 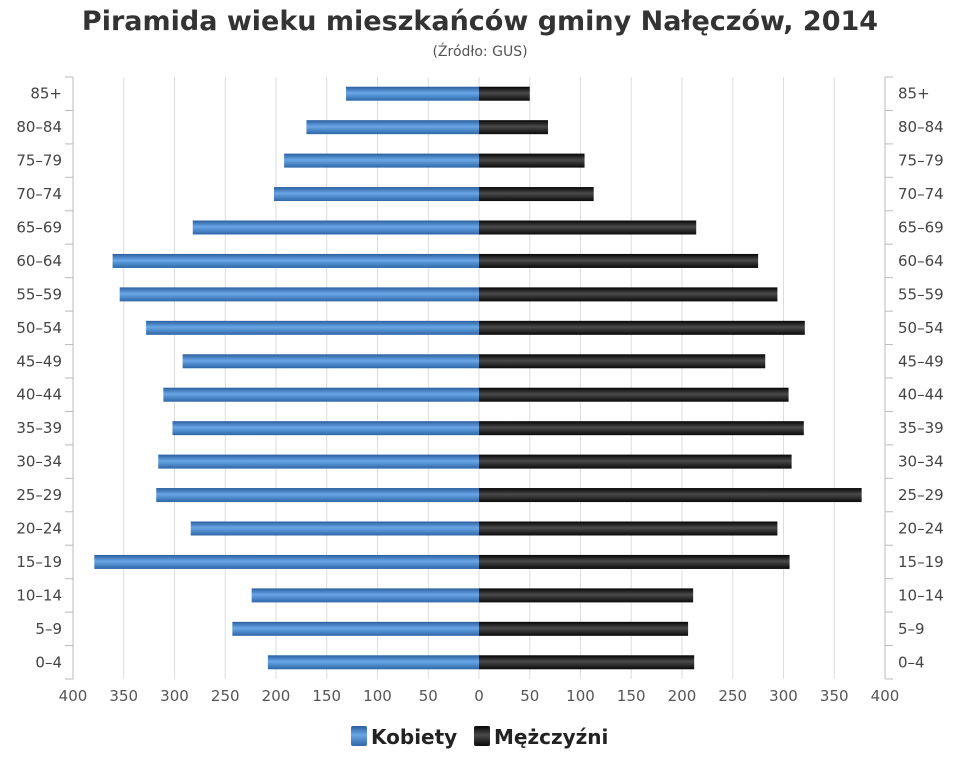 What do you see at coordinates (642, 327) in the screenshot?
I see `bar-mezczyzni-50–54` at bounding box center [642, 327].